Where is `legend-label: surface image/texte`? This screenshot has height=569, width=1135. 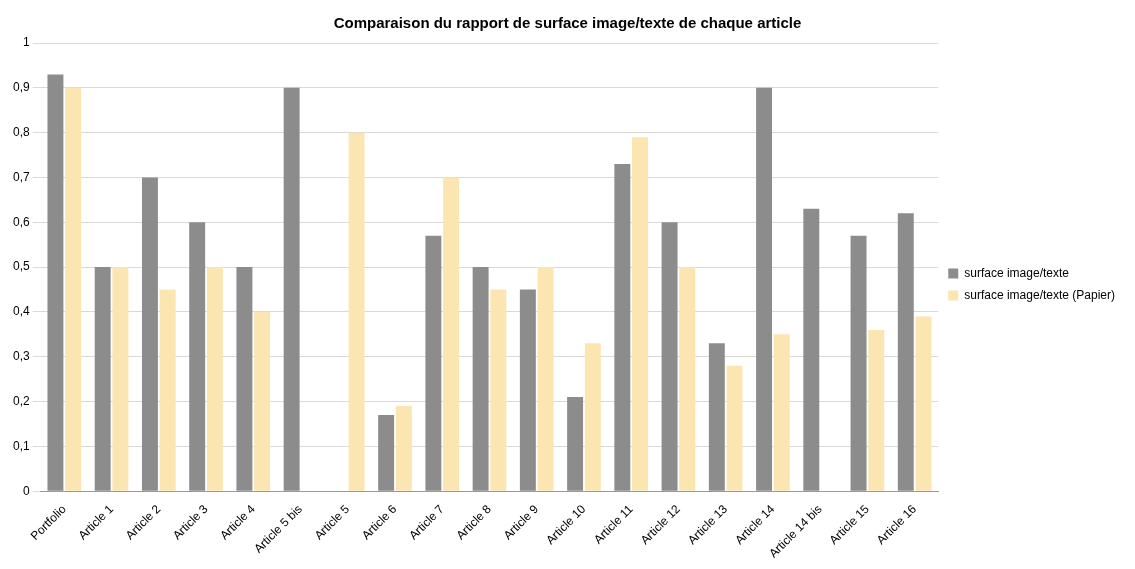 legend-label: surface image/texte is located at coordinates (1017, 272).